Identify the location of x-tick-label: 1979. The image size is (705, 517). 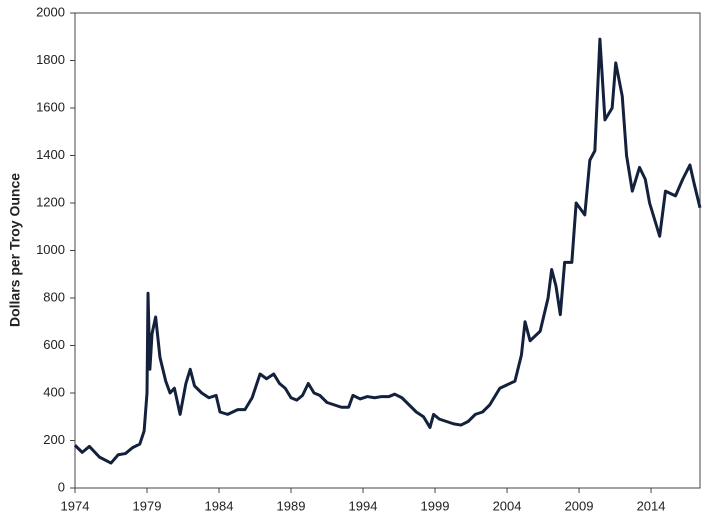
(147, 505).